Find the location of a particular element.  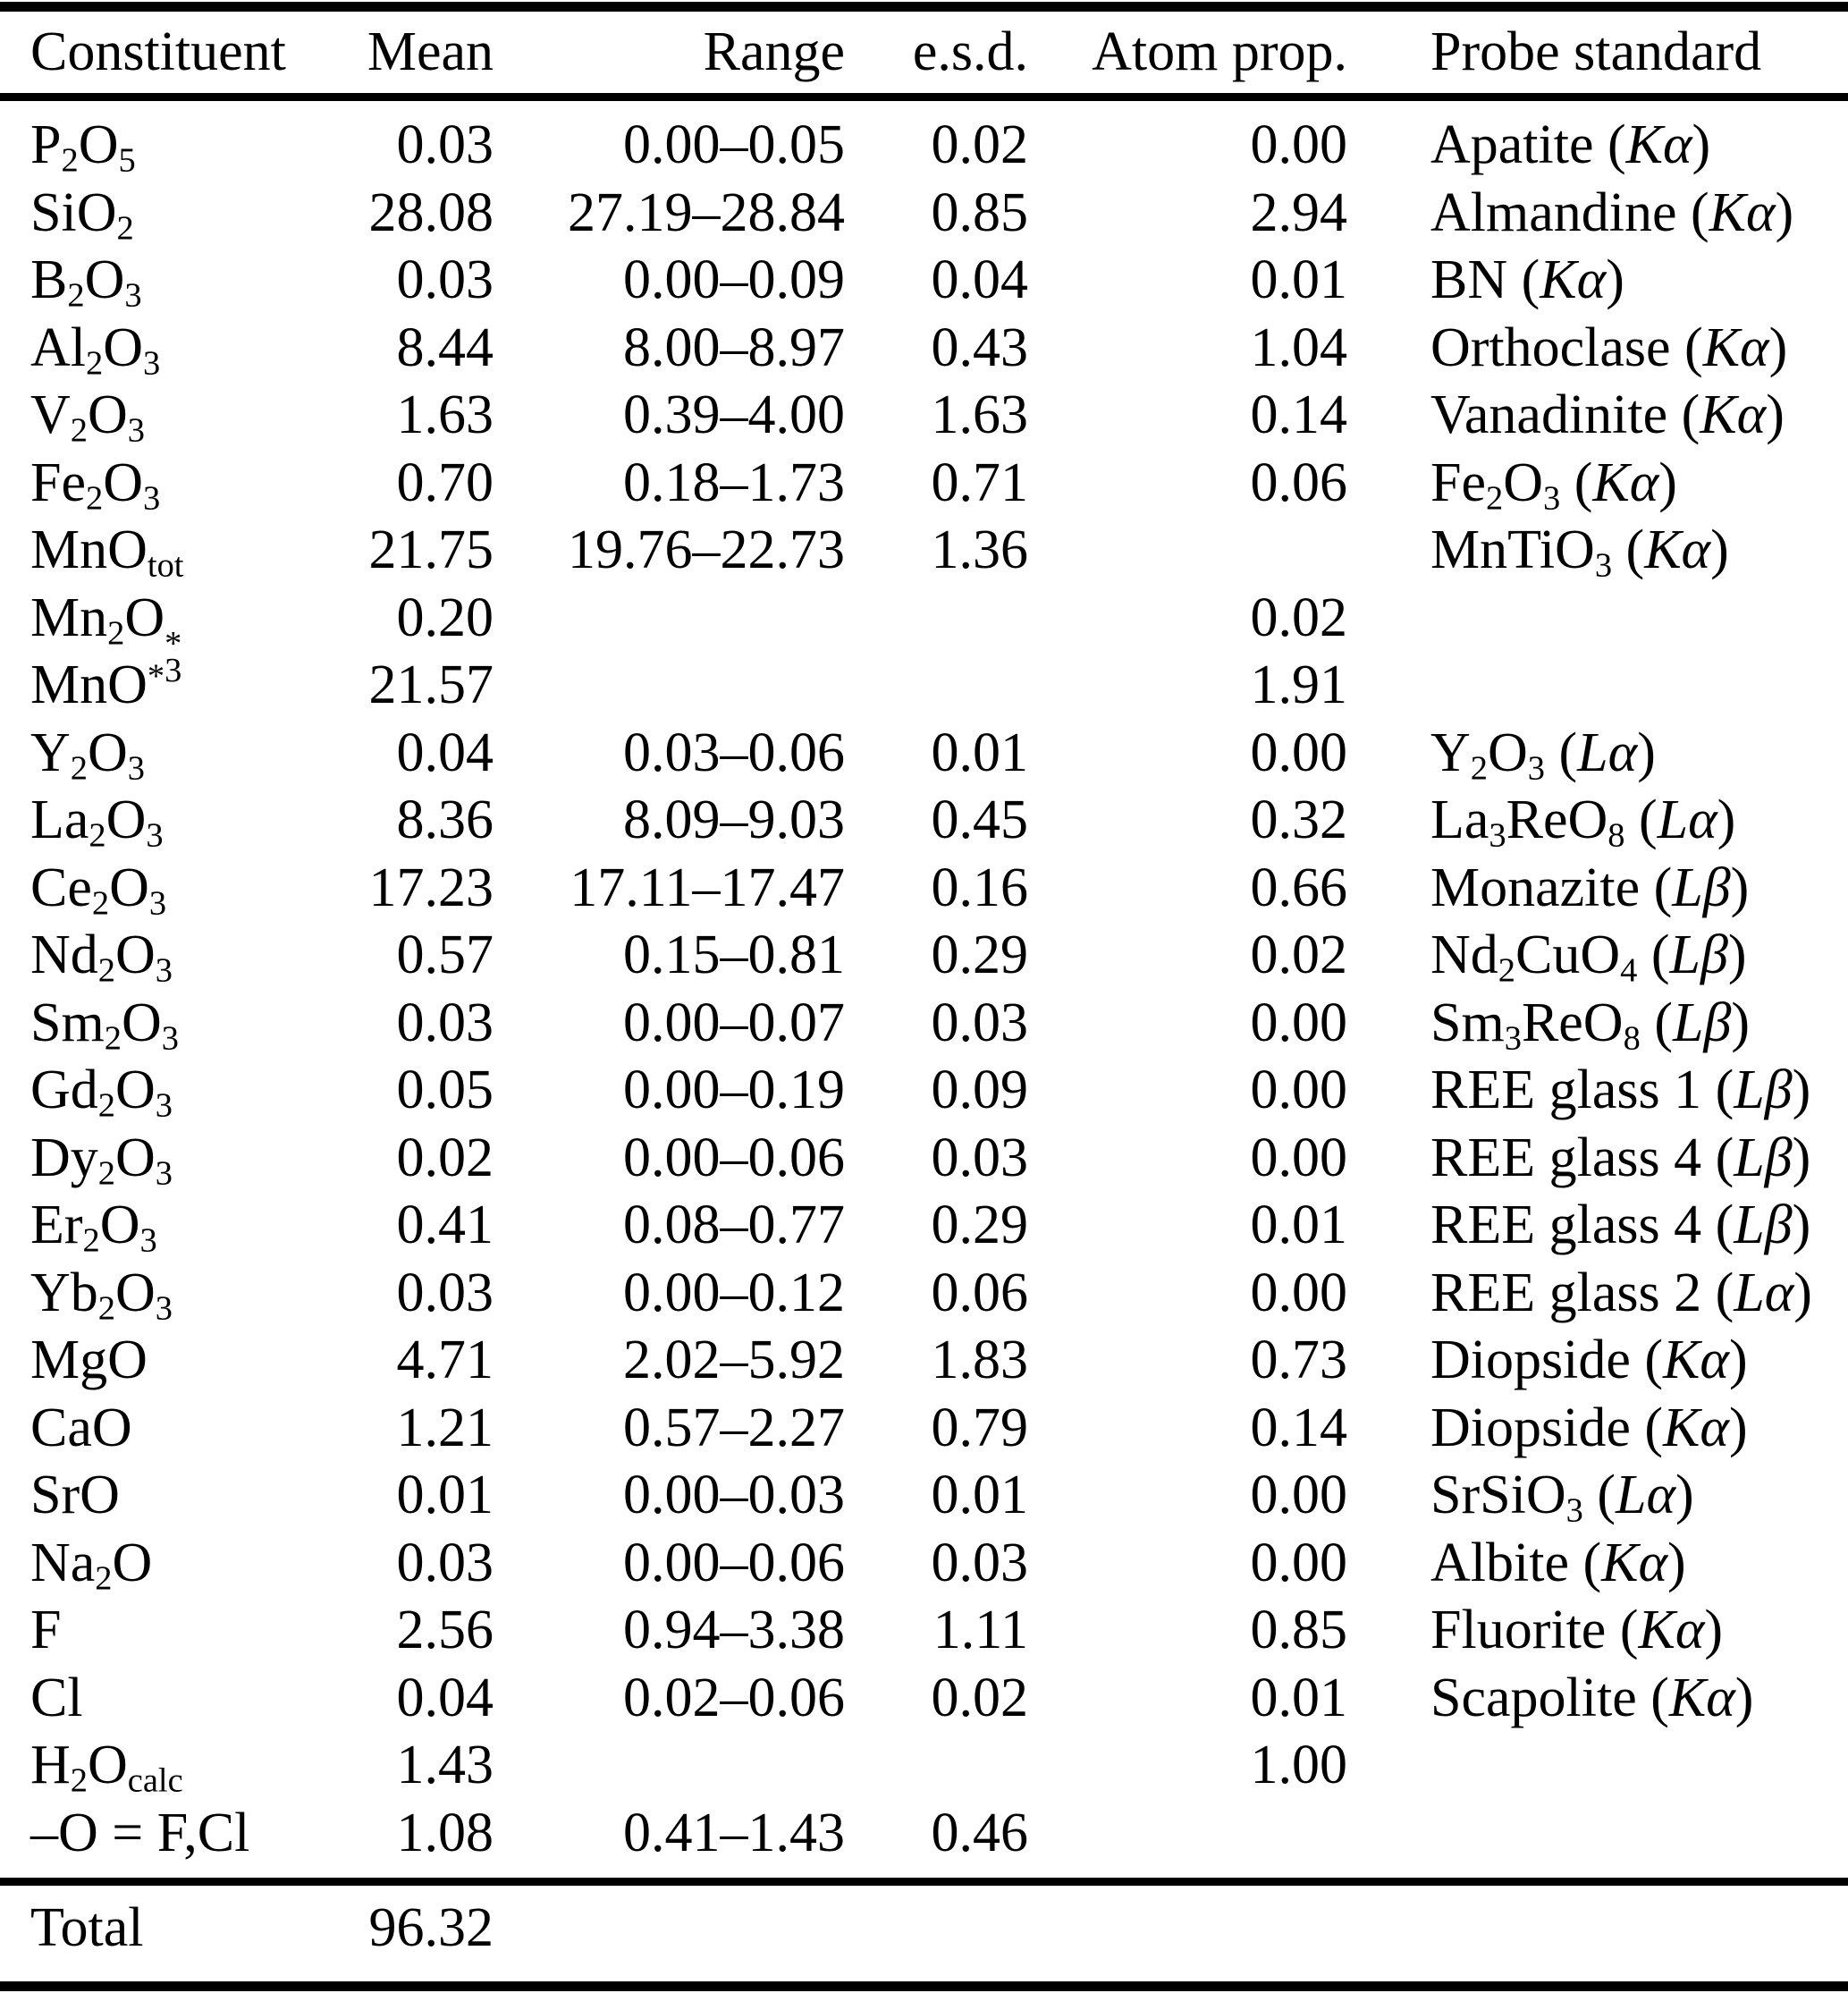

range-cell: 0.39–4.00 is located at coordinates (734, 414).